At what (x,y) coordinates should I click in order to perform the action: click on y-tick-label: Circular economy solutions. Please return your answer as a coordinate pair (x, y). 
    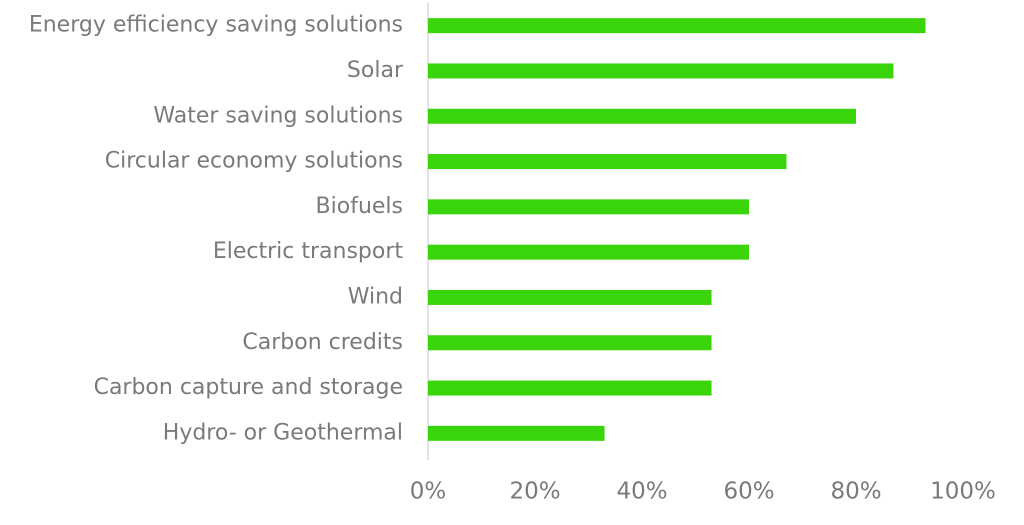
    Looking at the image, I should click on (254, 161).